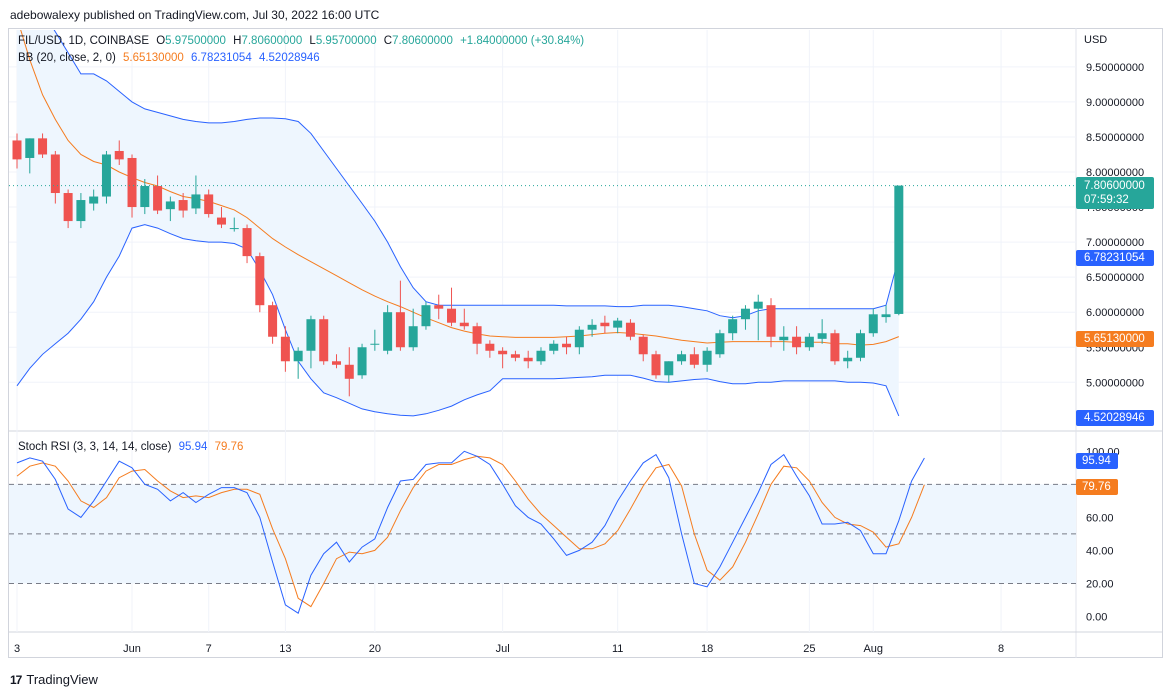 This screenshot has width=1173, height=697. I want to click on stoch-d-label: 79.76, so click(1097, 487).